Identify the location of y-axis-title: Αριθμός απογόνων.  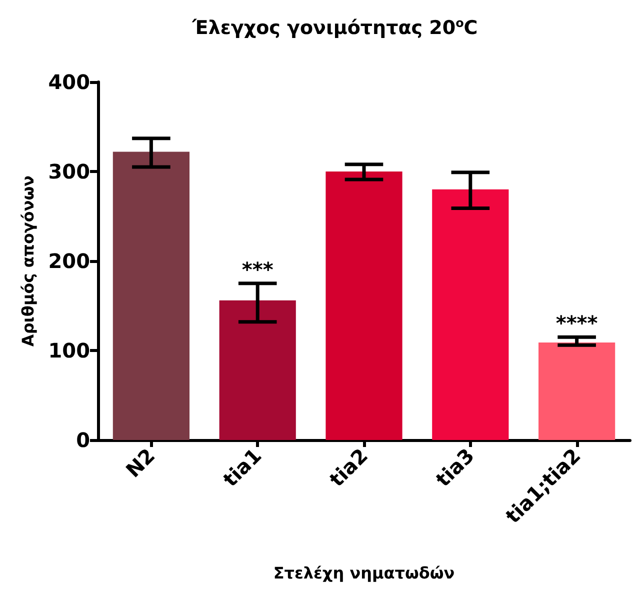
(28, 261).